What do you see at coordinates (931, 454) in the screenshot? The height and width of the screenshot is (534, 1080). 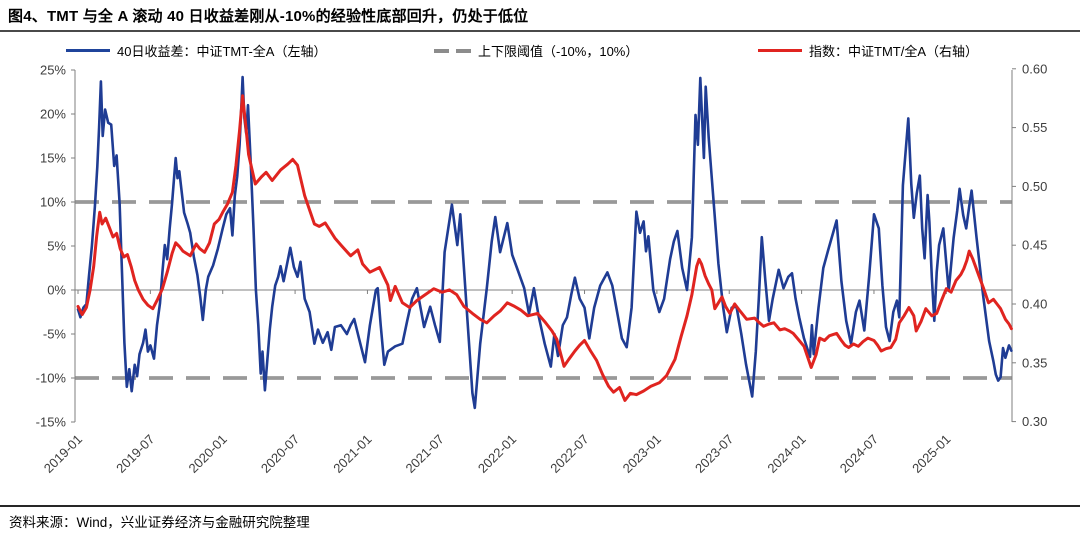 I see `x-axis-label: 2025-01` at bounding box center [931, 454].